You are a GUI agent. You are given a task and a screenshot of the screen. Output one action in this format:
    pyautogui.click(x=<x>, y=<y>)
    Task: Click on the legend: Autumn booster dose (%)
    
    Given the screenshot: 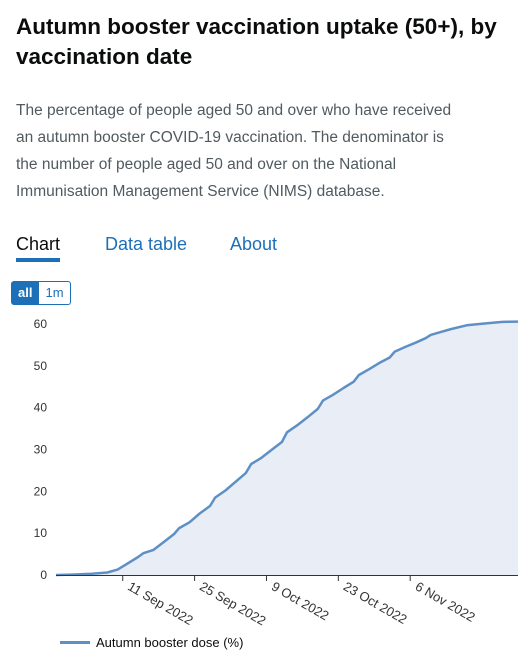 What is the action you would take?
    pyautogui.click(x=151, y=642)
    